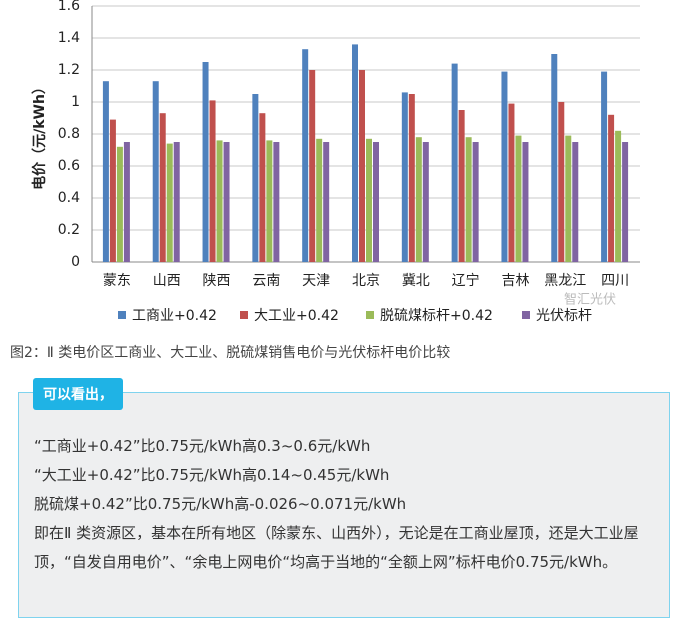  What do you see at coordinates (564, 316) in the screenshot?
I see `legend-label: 光伏标杆` at bounding box center [564, 316].